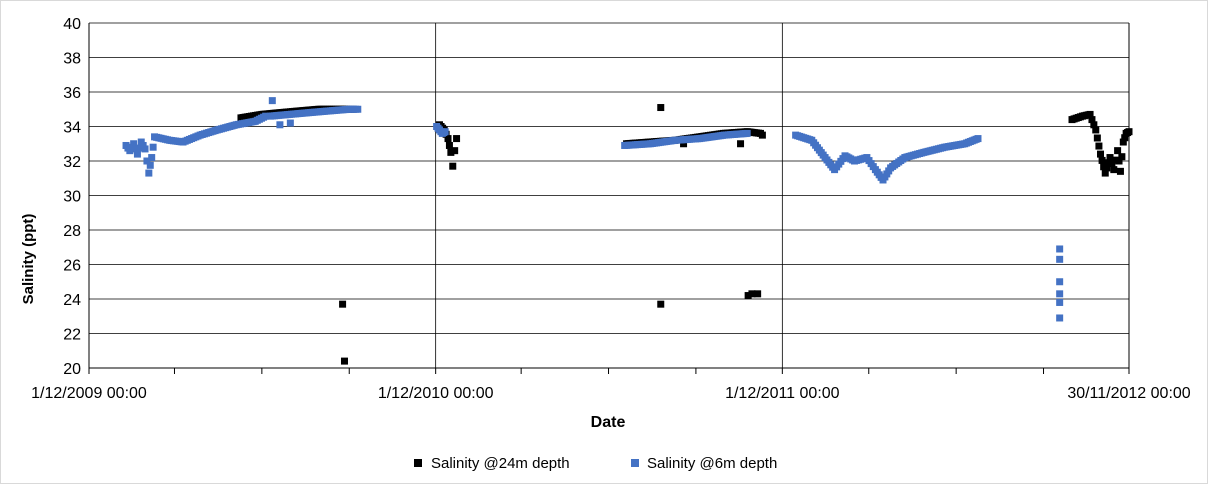  I want to click on x-tick-label: 1/12/2011 00:00, so click(782, 393).